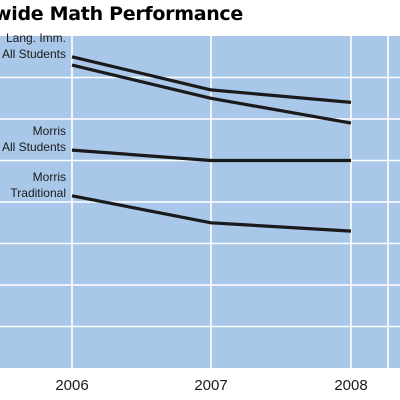 The width and height of the screenshot is (400, 400). I want to click on series-label-3-line-1: Morris, so click(49, 177).